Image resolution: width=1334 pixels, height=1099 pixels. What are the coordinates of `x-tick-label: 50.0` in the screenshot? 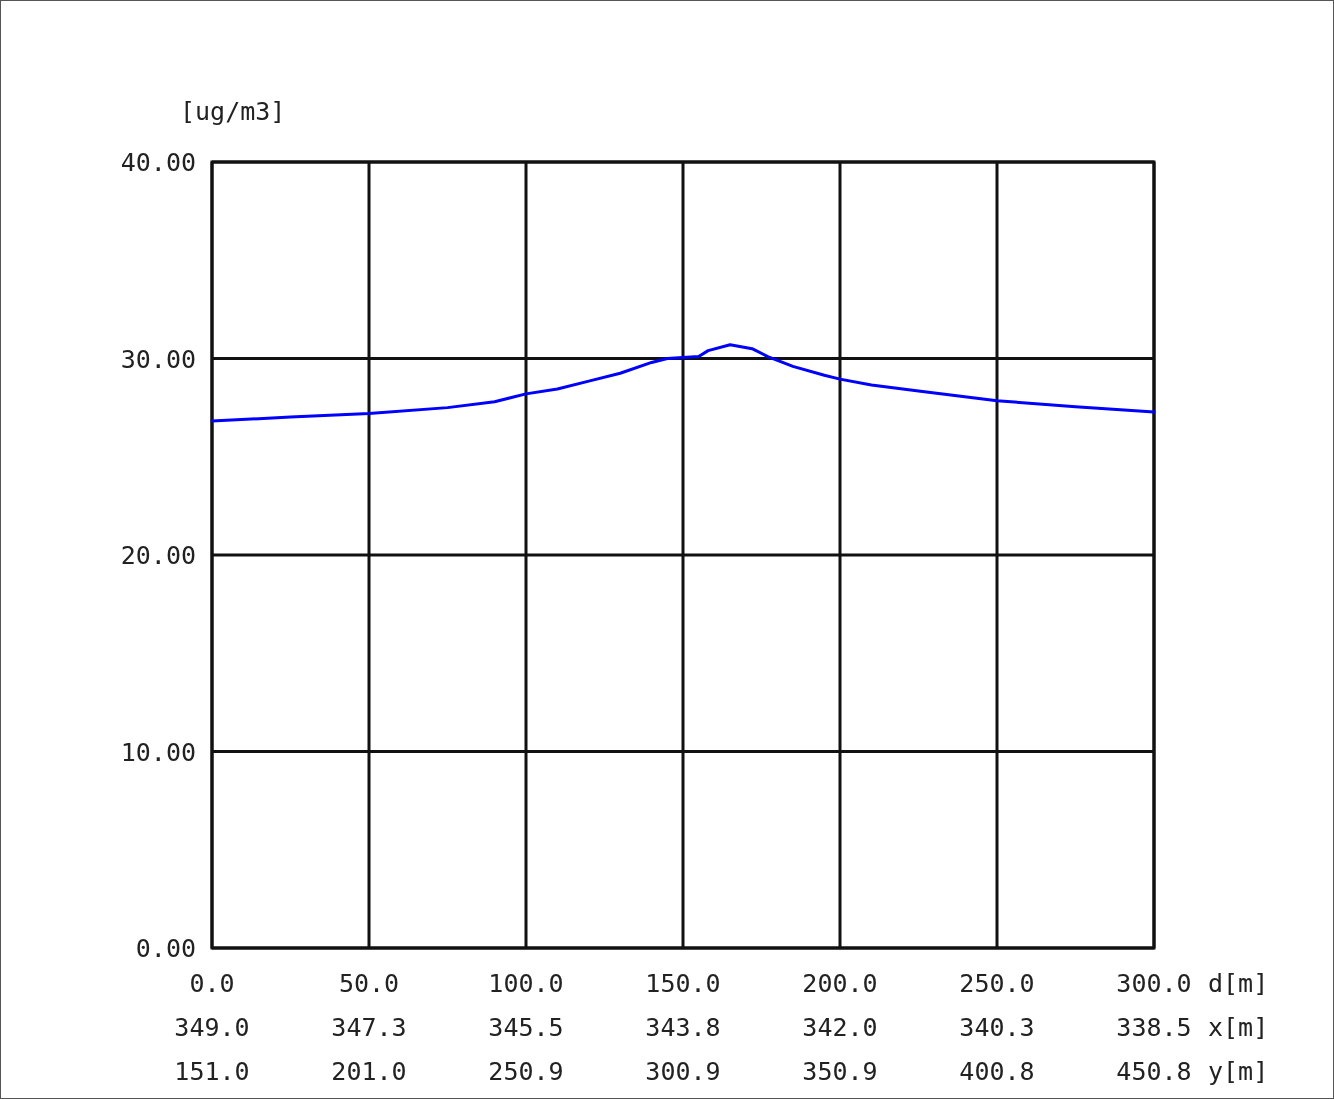 It's located at (369, 983).